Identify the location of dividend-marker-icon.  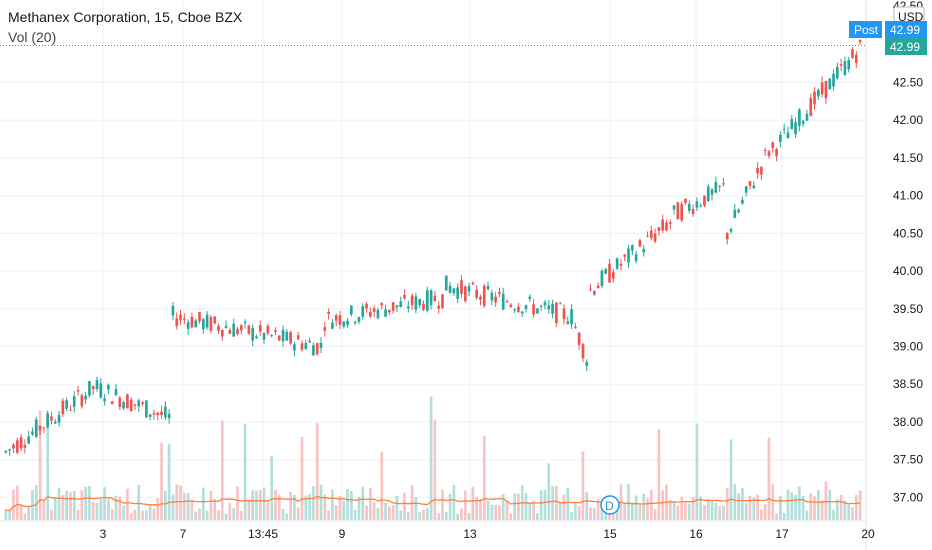
(610, 505).